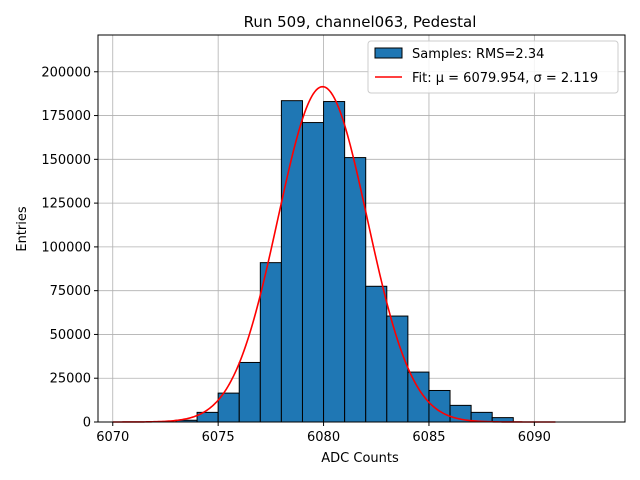  What do you see at coordinates (505, 78) in the screenshot?
I see `legend-label-fit: Fit: μ = 6079.954, σ = 2.119` at bounding box center [505, 78].